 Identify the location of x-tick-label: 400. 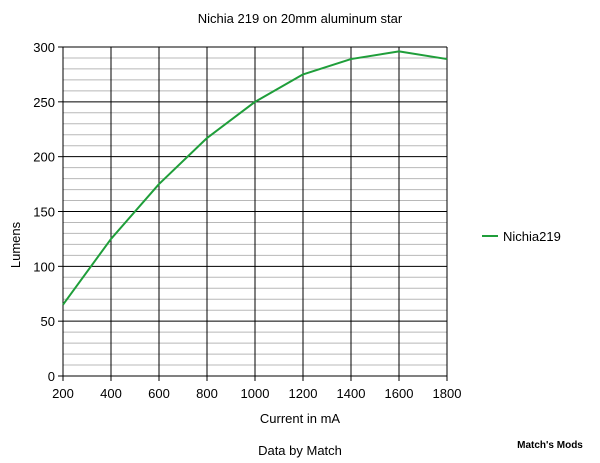
(111, 393).